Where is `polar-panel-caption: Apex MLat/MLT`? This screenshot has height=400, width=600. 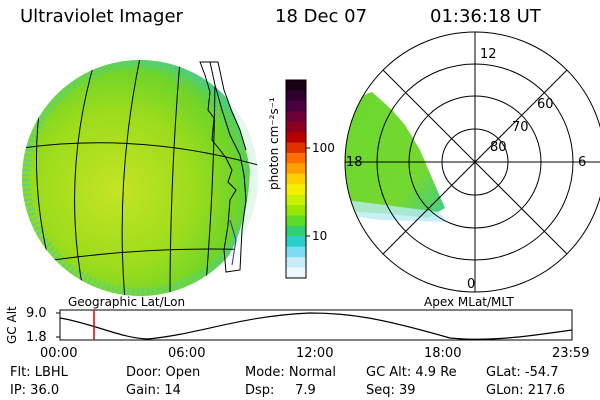 polar-panel-caption: Apex MLat/MLT is located at coordinates (469, 302).